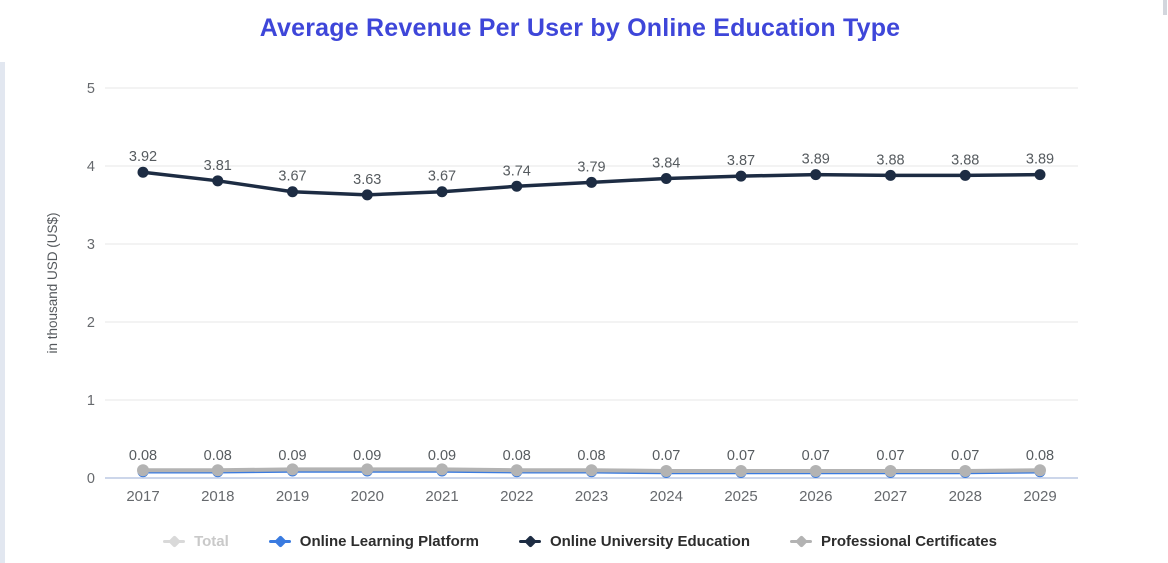 The width and height of the screenshot is (1168, 563). I want to click on x-tick-label: 2023, so click(591, 496).